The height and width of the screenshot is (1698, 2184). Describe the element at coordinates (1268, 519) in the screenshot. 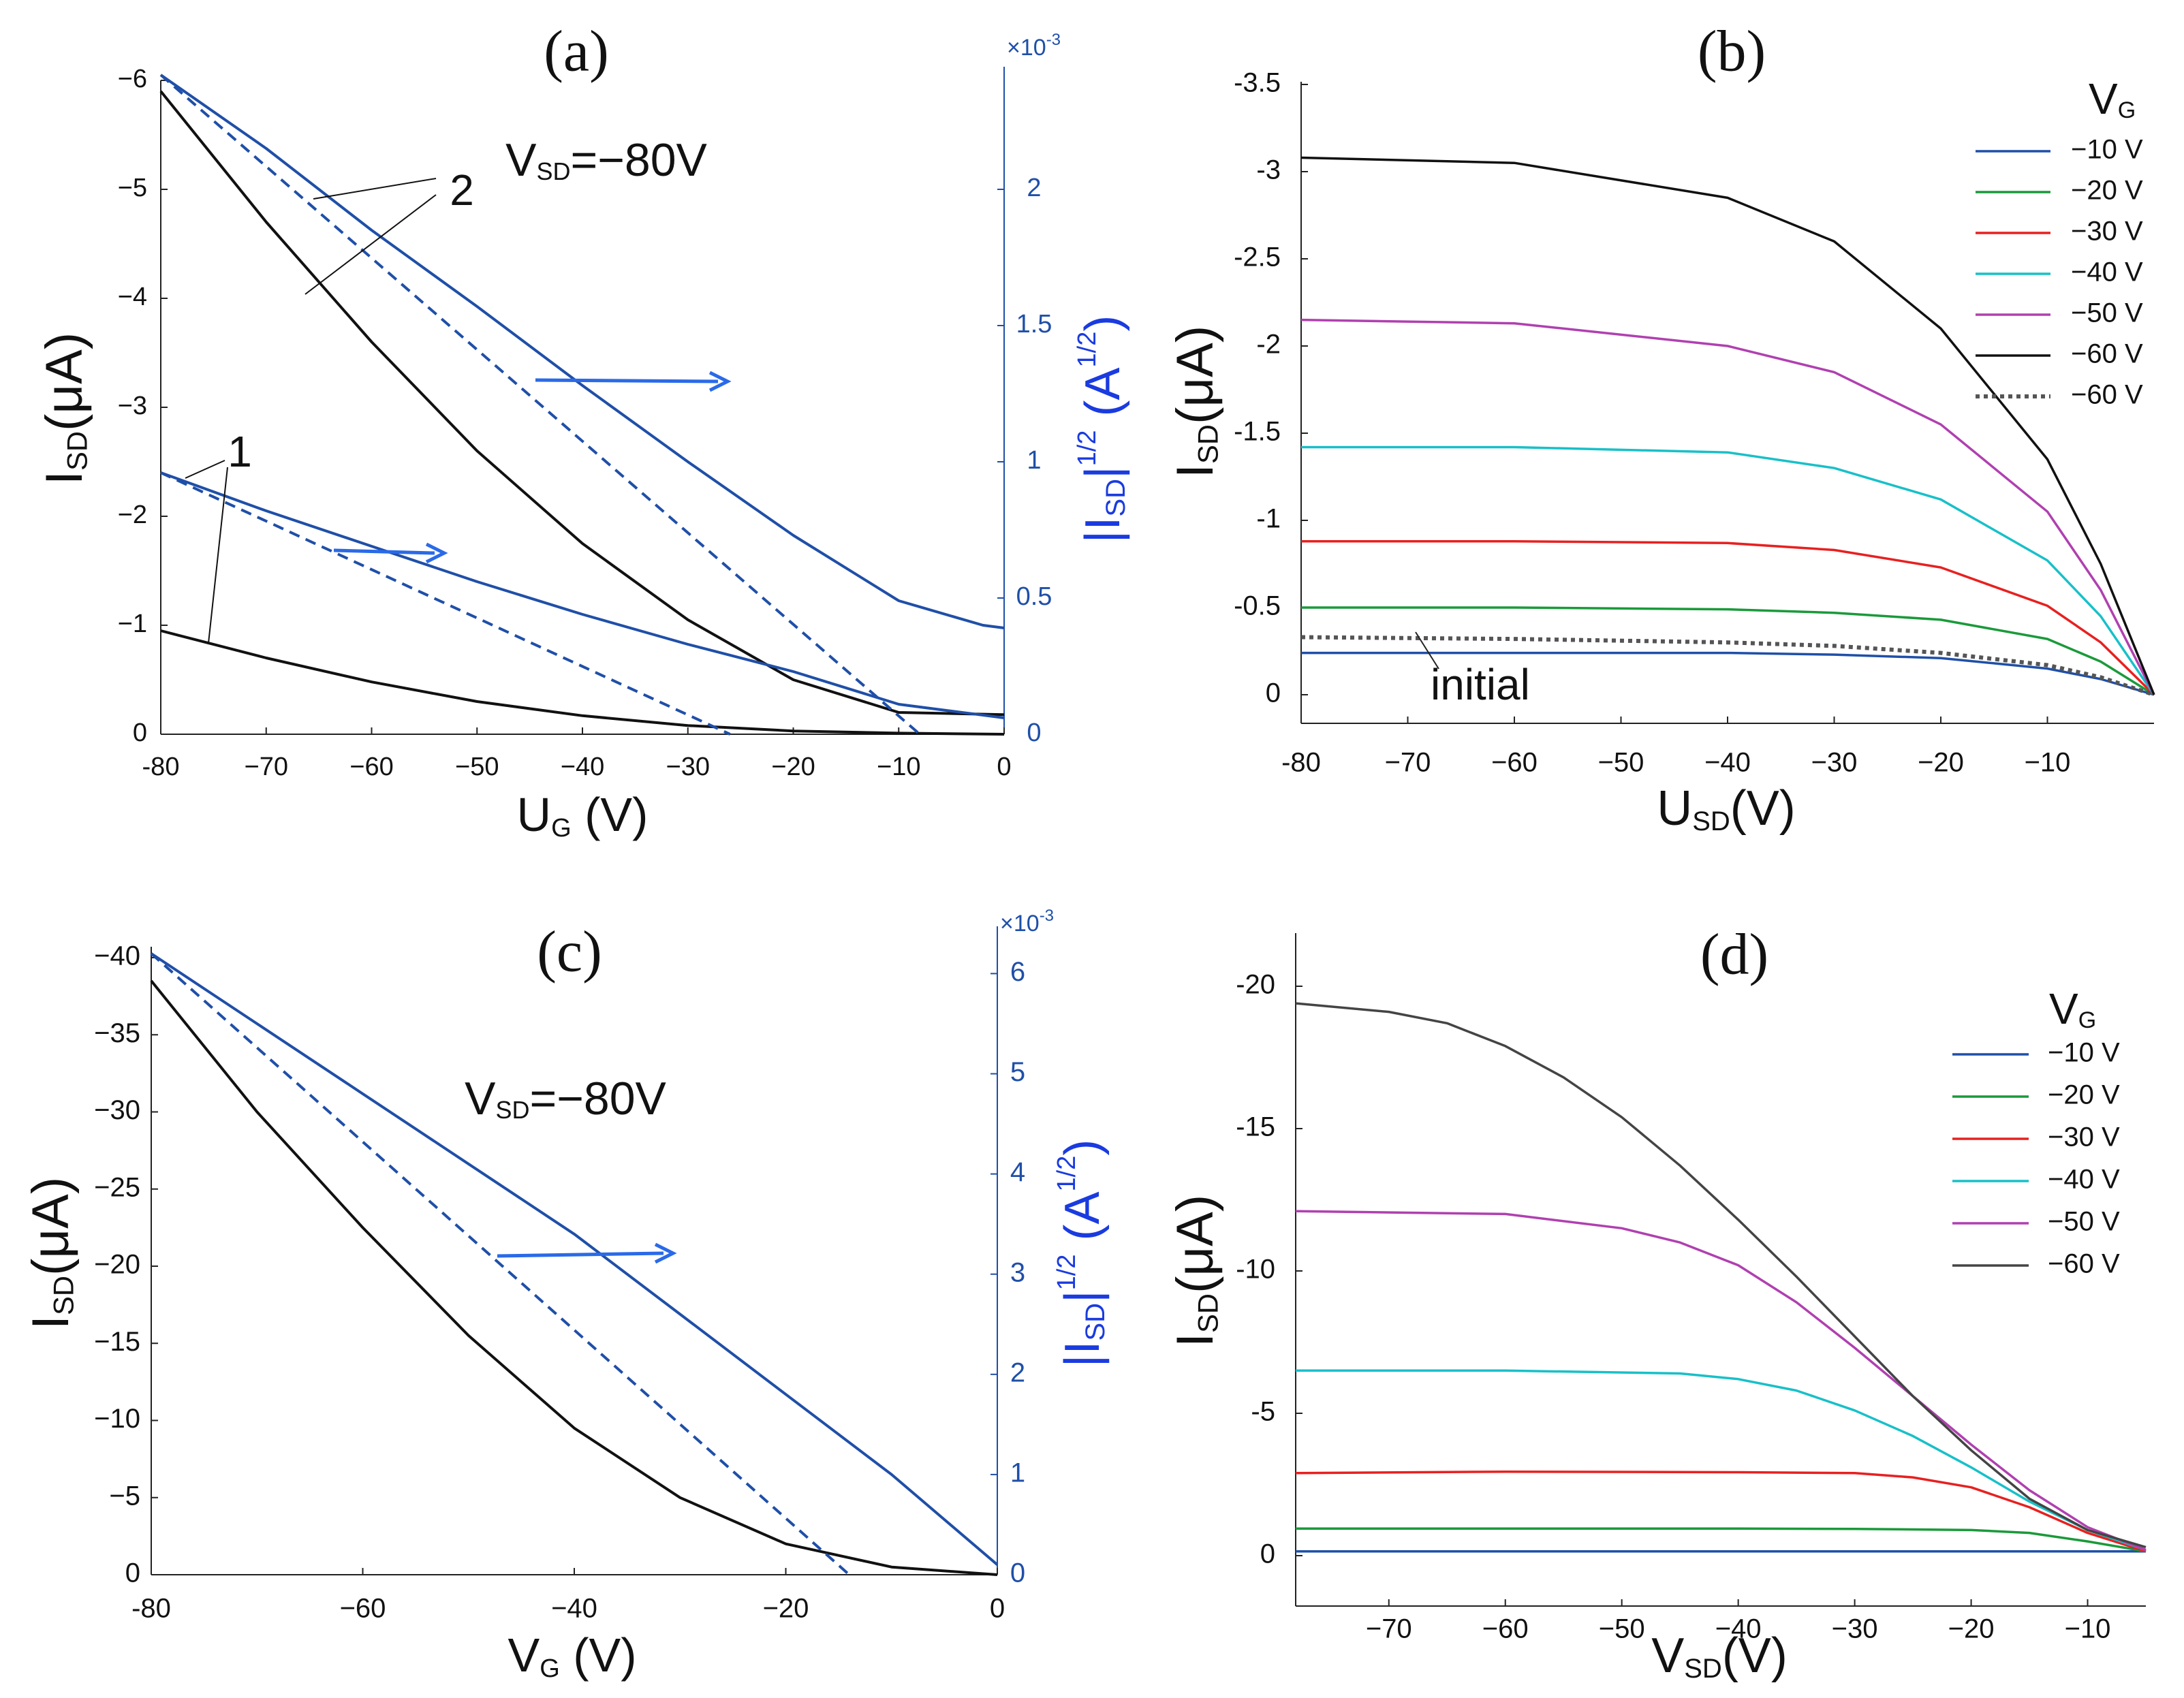

I see `y-tick-label: -1` at that location.